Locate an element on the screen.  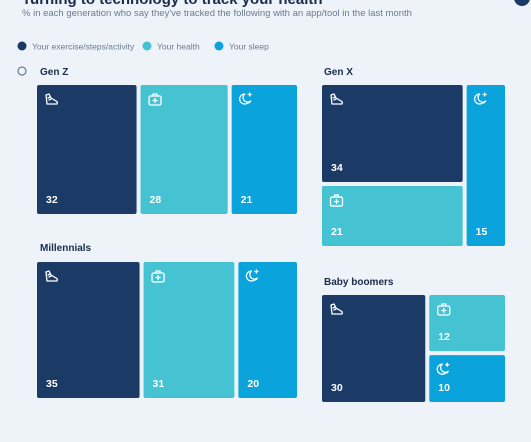
panel-title: Gen Z is located at coordinates (54, 72).